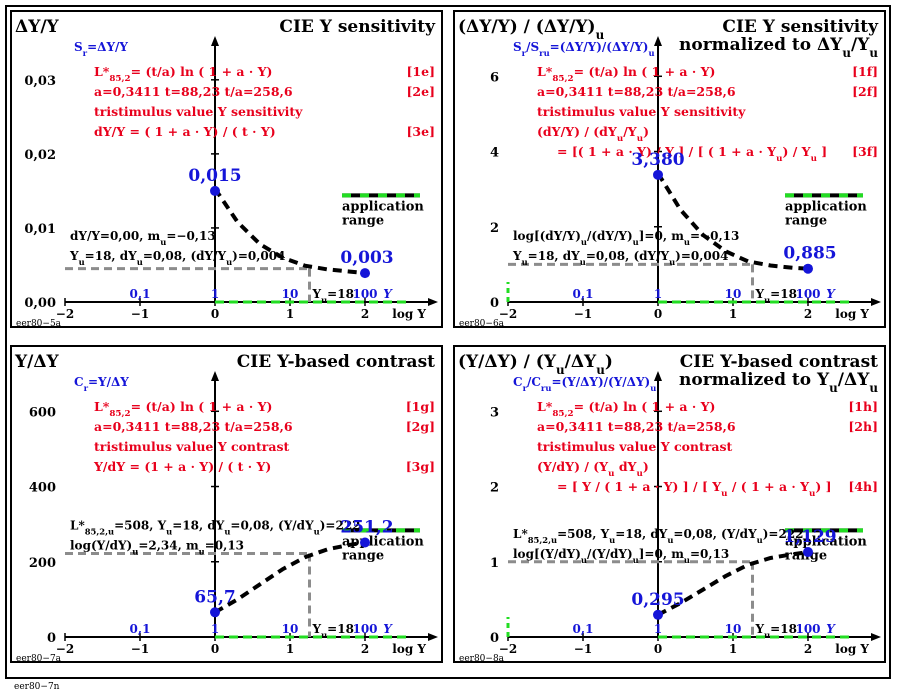 This screenshot has width=903, height=694. Describe the element at coordinates (779, 362) in the screenshot. I see `chart-title: CIE Y-based contrast` at that location.